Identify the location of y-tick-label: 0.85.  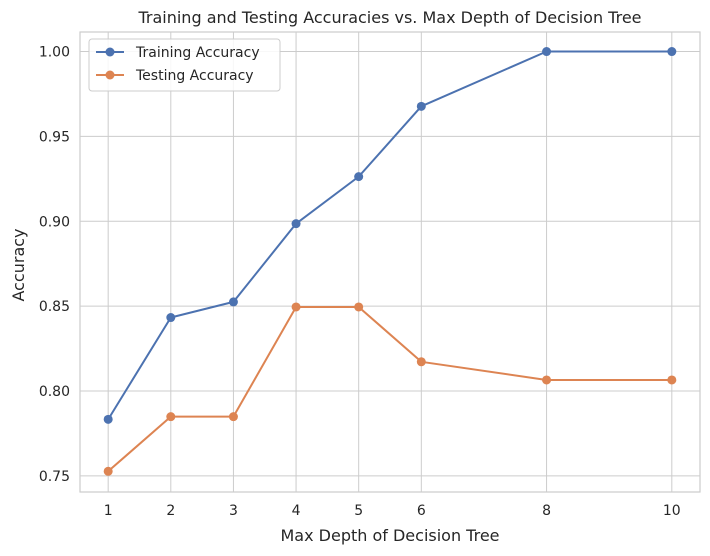
(54, 307).